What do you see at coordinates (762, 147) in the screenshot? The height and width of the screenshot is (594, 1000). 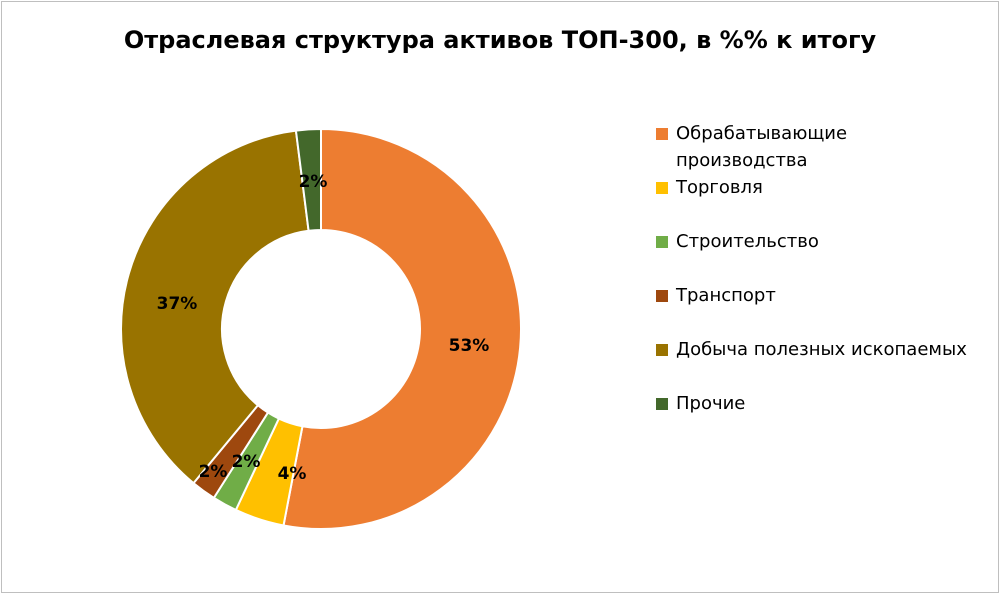 I see `legend-label: Обрабатывающие производства` at bounding box center [762, 147].